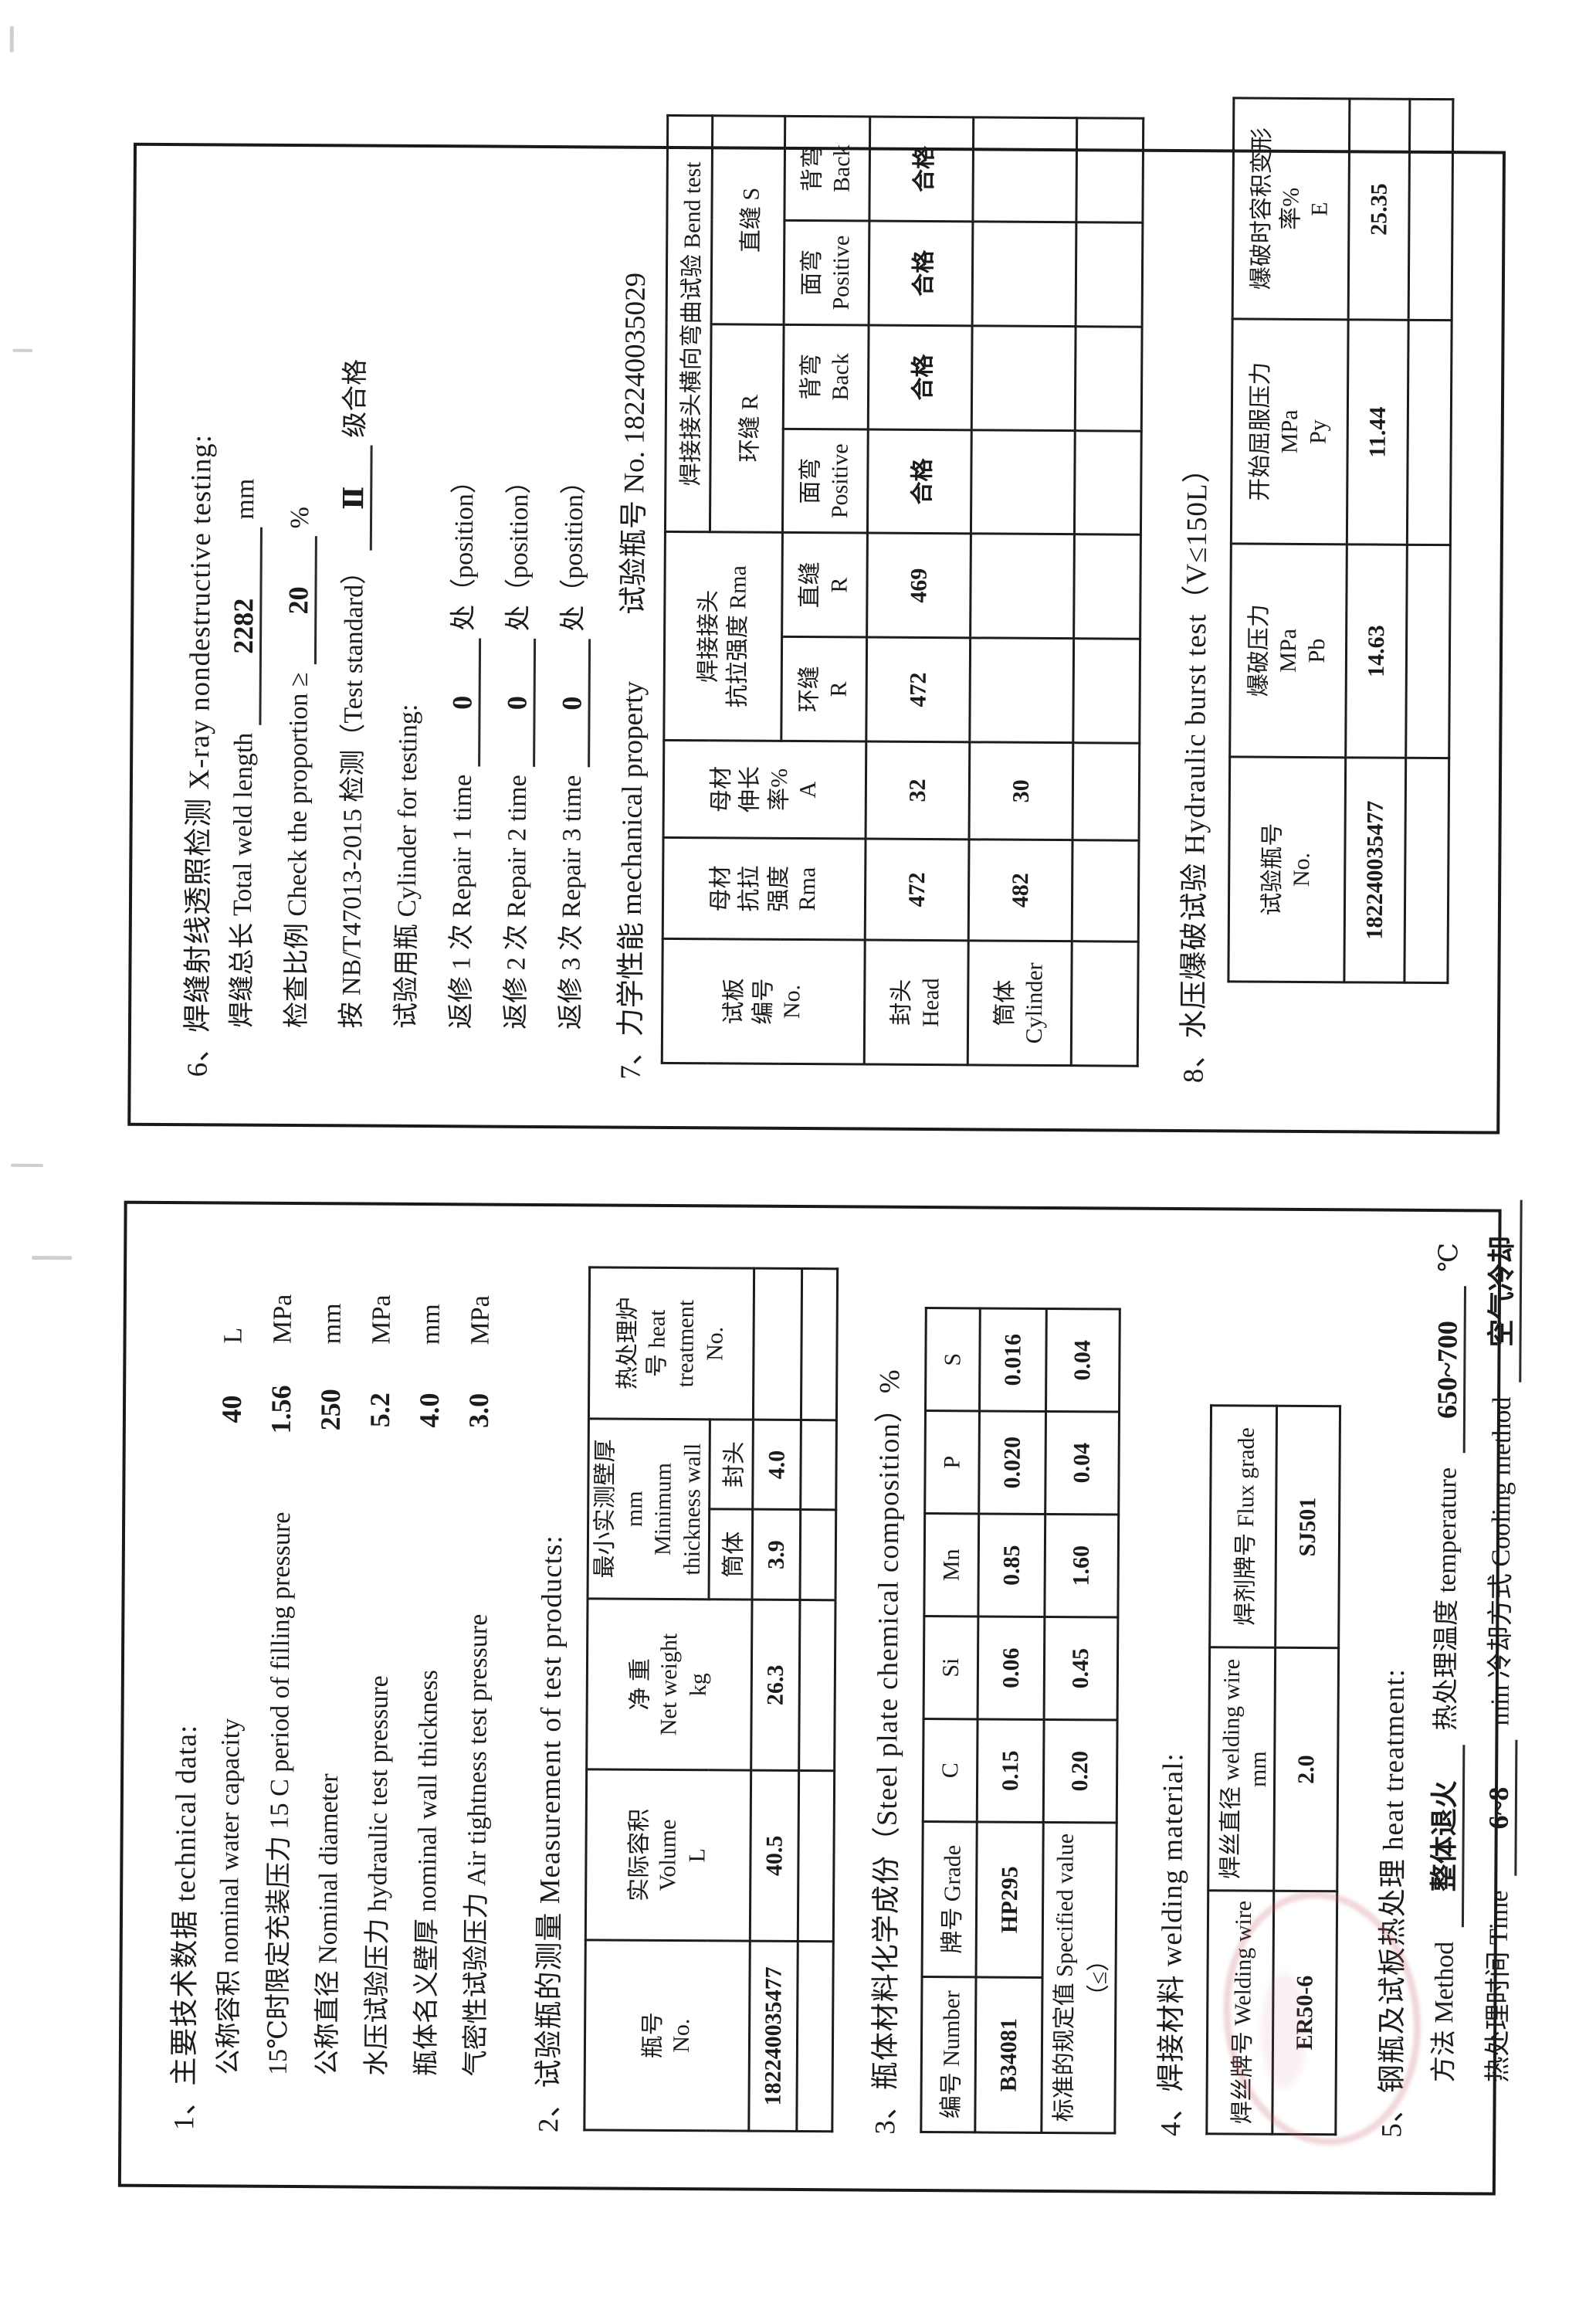 This screenshot has height=2317, width=1596. What do you see at coordinates (1450, 1257) in the screenshot?
I see `text-part: ℃` at bounding box center [1450, 1257].